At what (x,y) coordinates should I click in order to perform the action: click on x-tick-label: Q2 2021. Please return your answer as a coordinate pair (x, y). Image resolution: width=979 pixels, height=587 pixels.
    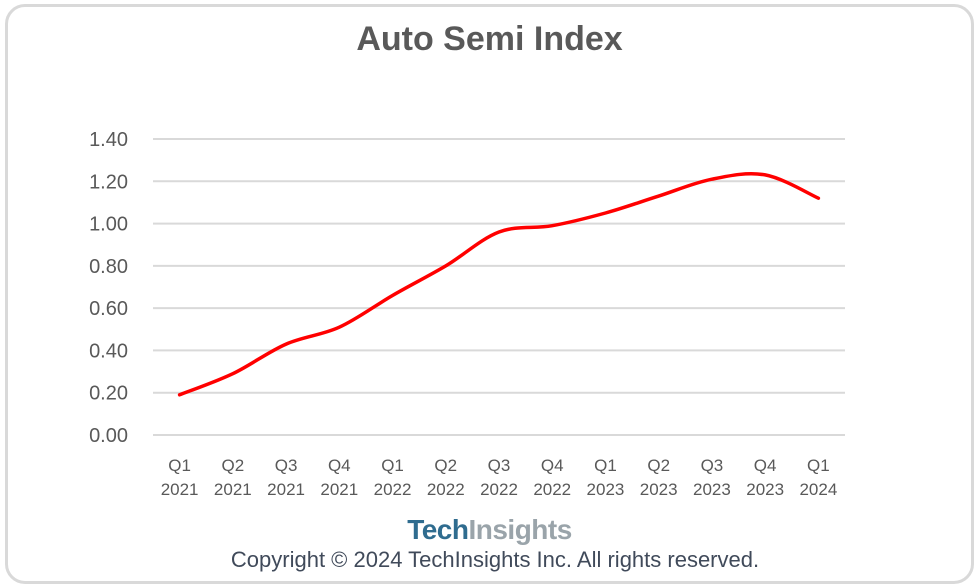
    Looking at the image, I should click on (233, 477).